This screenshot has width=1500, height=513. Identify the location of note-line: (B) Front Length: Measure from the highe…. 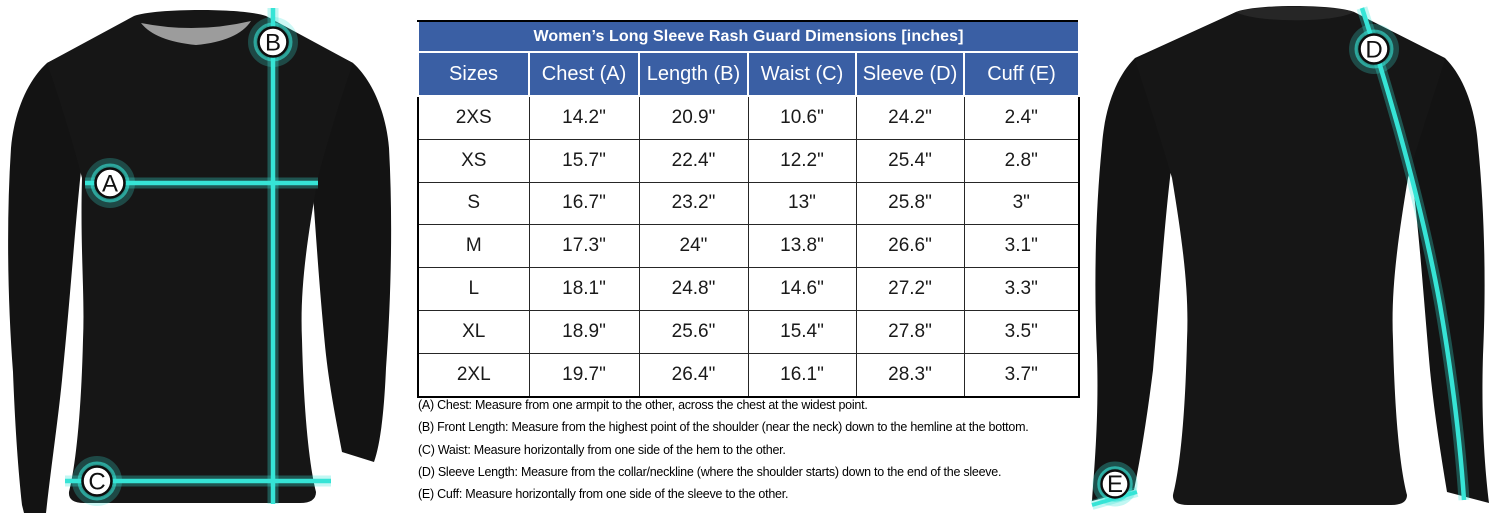
(723, 427).